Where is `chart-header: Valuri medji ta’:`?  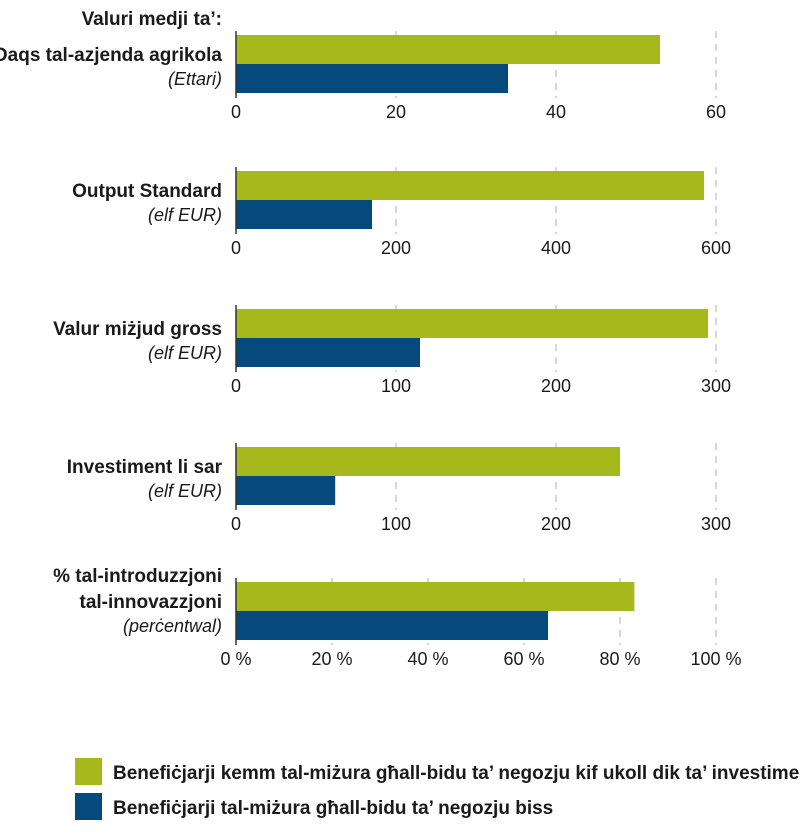 chart-header: Valuri medji ta’: is located at coordinates (152, 19).